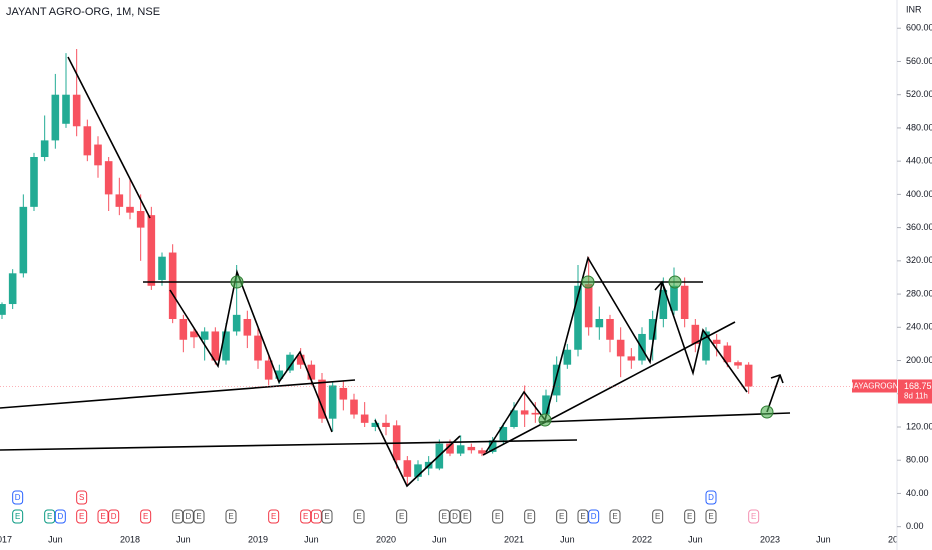  Describe the element at coordinates (514, 539) in the screenshot. I see `x-tick-label: 2021` at that location.